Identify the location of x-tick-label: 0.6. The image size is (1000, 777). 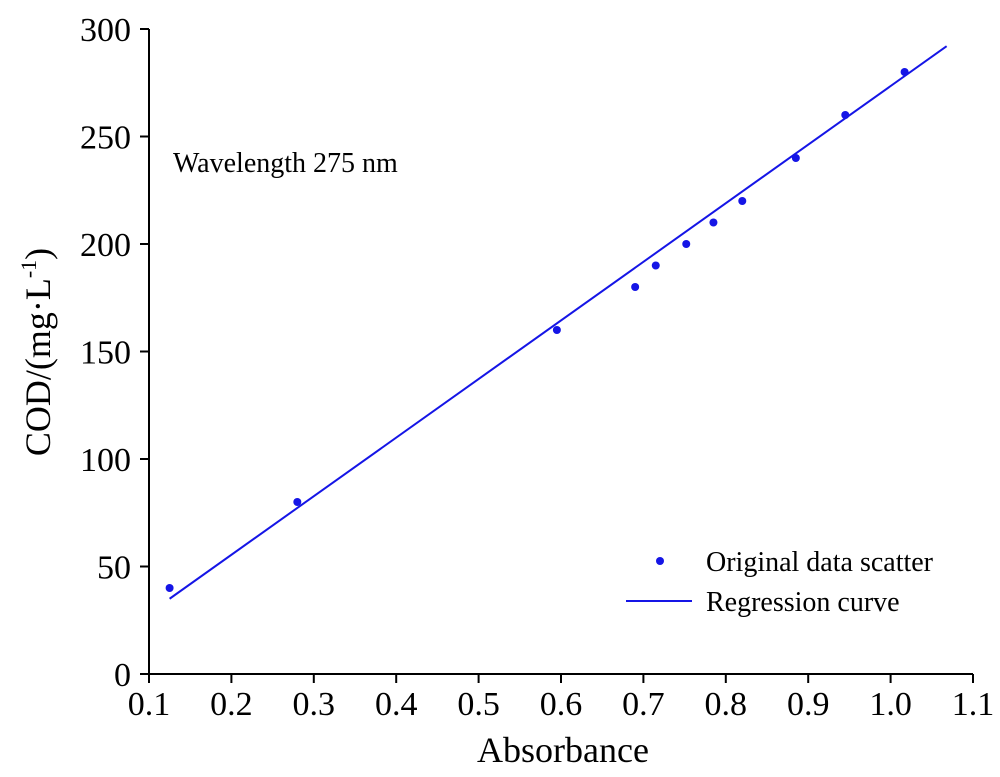
(561, 704).